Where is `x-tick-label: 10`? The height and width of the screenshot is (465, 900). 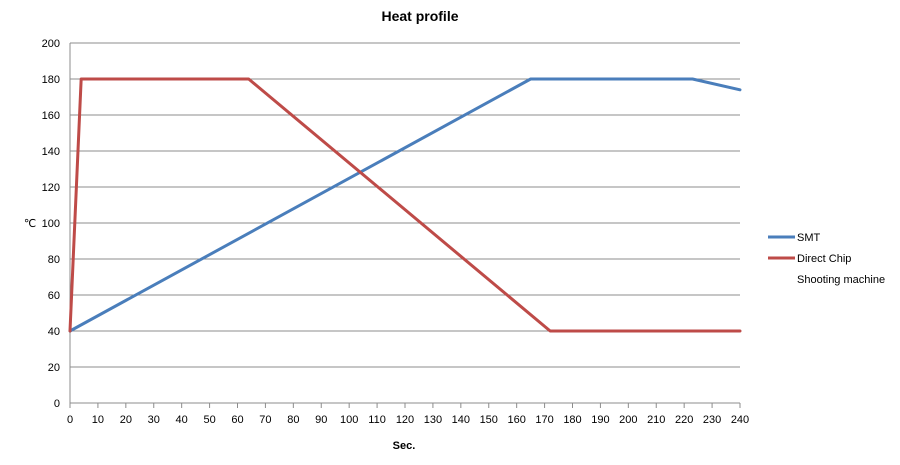 x-tick-label: 10 is located at coordinates (98, 420).